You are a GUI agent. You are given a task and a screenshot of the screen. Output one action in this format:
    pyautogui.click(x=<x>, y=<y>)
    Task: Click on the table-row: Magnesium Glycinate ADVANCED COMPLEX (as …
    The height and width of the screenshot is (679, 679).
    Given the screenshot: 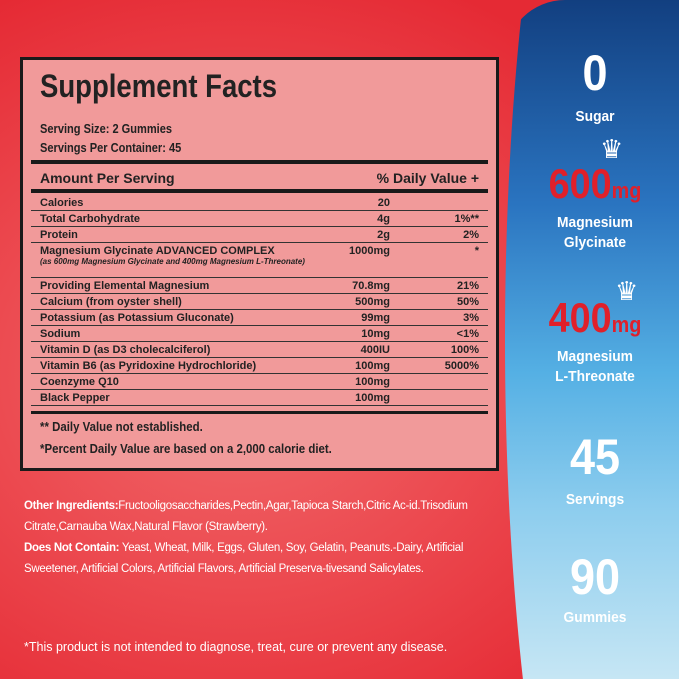 What is the action you would take?
    pyautogui.click(x=259, y=260)
    